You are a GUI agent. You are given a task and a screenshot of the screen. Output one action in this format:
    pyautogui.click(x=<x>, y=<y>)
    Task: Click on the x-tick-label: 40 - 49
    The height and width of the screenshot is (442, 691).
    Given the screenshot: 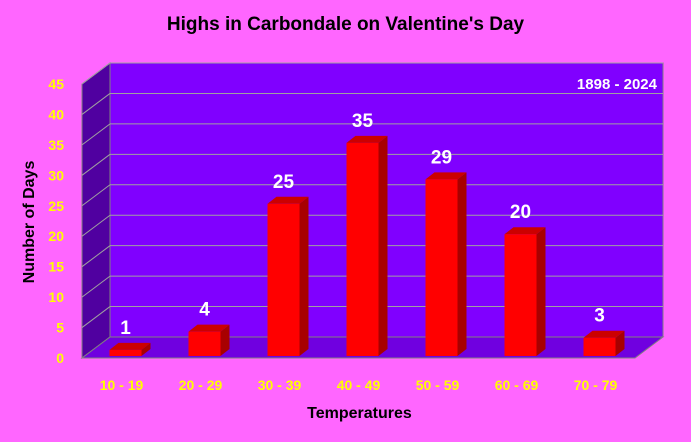 What is the action you would take?
    pyautogui.click(x=359, y=385)
    